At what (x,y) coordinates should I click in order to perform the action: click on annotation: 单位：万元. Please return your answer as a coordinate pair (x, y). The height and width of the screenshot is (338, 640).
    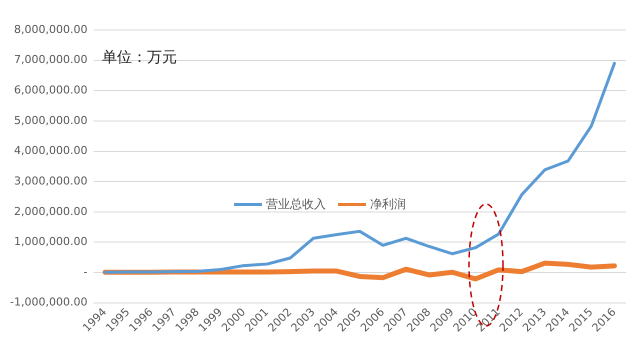
    Looking at the image, I should click on (139, 57).